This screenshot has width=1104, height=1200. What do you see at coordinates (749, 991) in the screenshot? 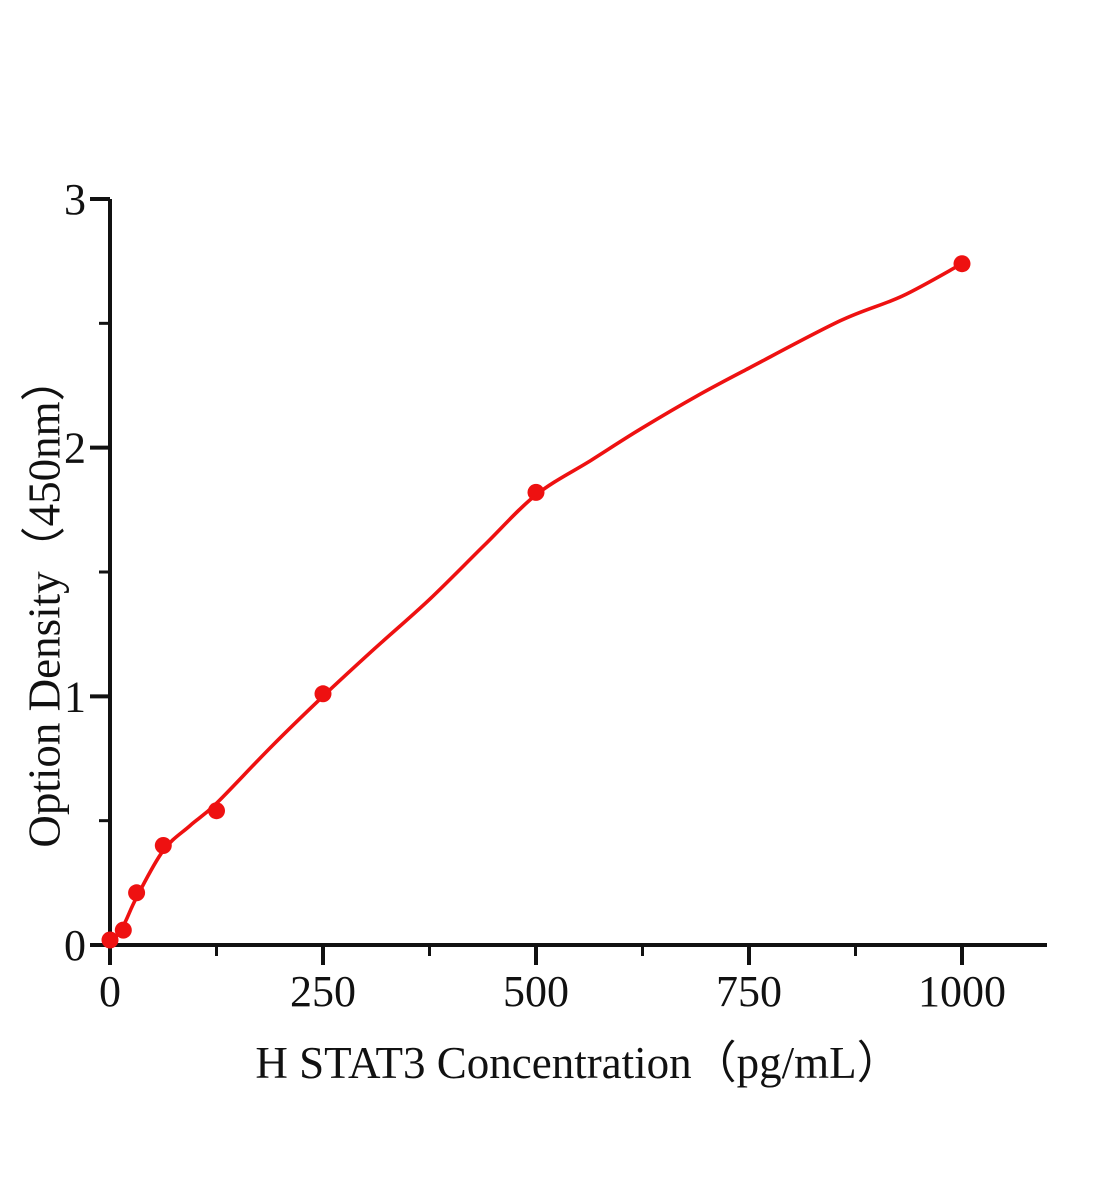
I see `x-tick-label: 750` at bounding box center [749, 991].